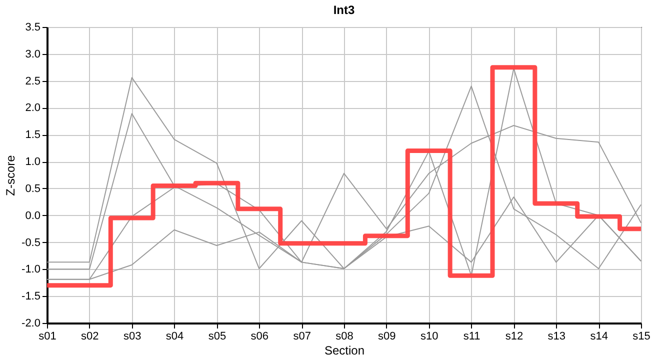  What do you see at coordinates (599, 336) in the screenshot?
I see `x-tick-label: s14` at bounding box center [599, 336].